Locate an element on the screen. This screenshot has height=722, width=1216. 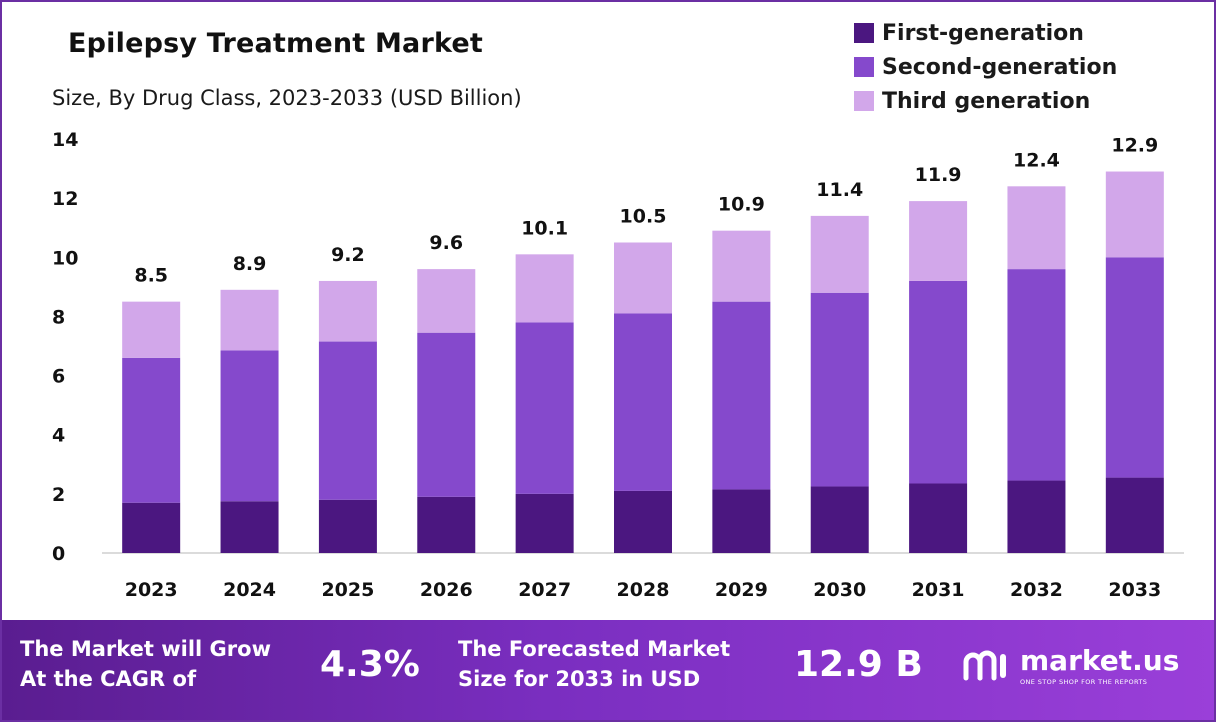
x-tick-label-2031: 2031 is located at coordinates (938, 590).